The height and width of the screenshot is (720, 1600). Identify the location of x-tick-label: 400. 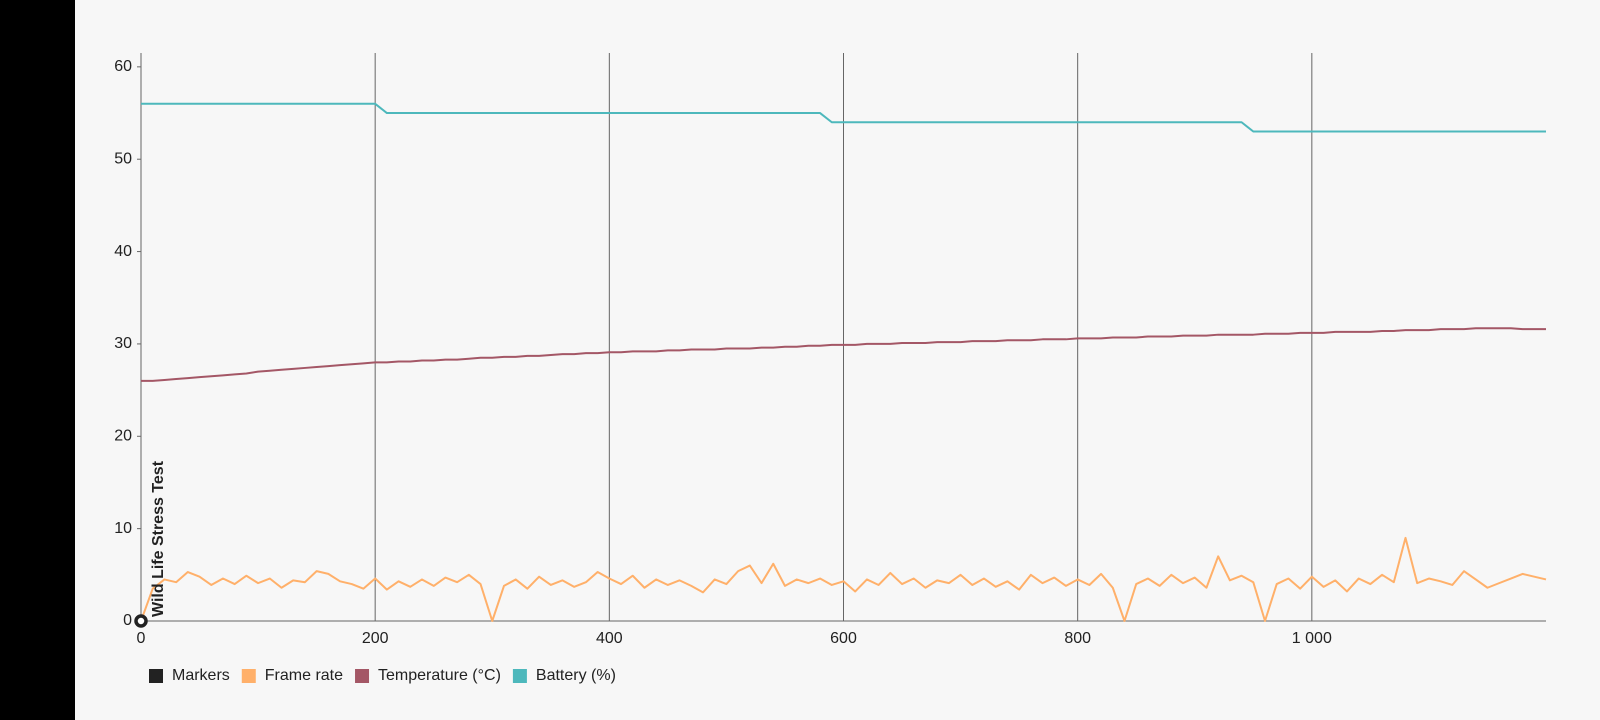
(609, 638).